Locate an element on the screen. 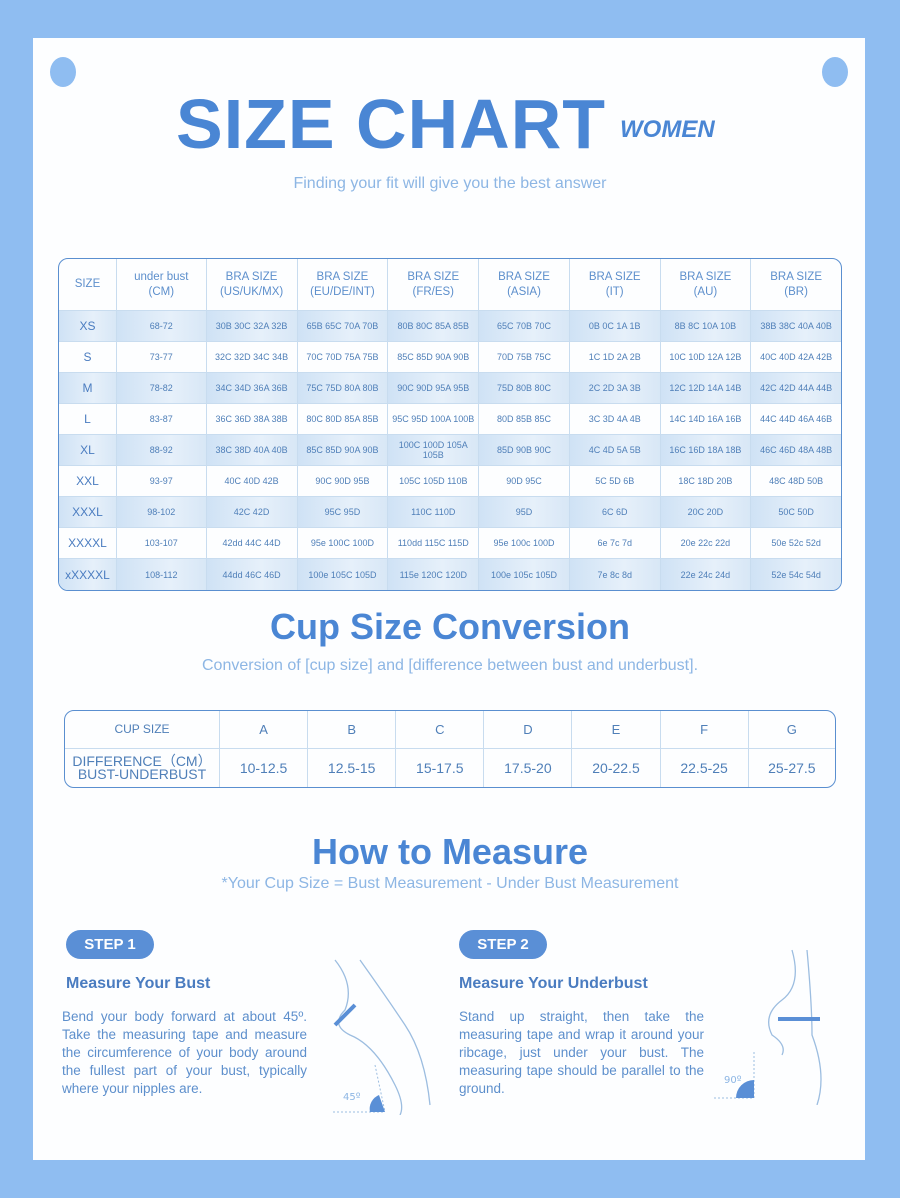 The height and width of the screenshot is (1198, 900). column-header: BRA SIZE (US/UK/MX) is located at coordinates (252, 285).